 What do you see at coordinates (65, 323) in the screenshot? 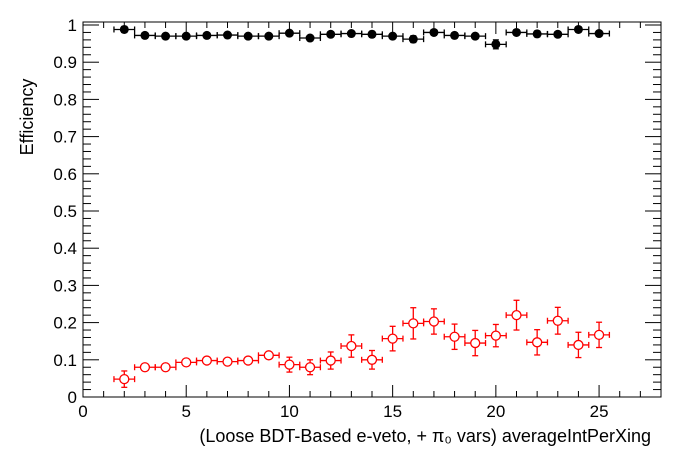
I see `y-tick-label: 0.2` at bounding box center [65, 323].